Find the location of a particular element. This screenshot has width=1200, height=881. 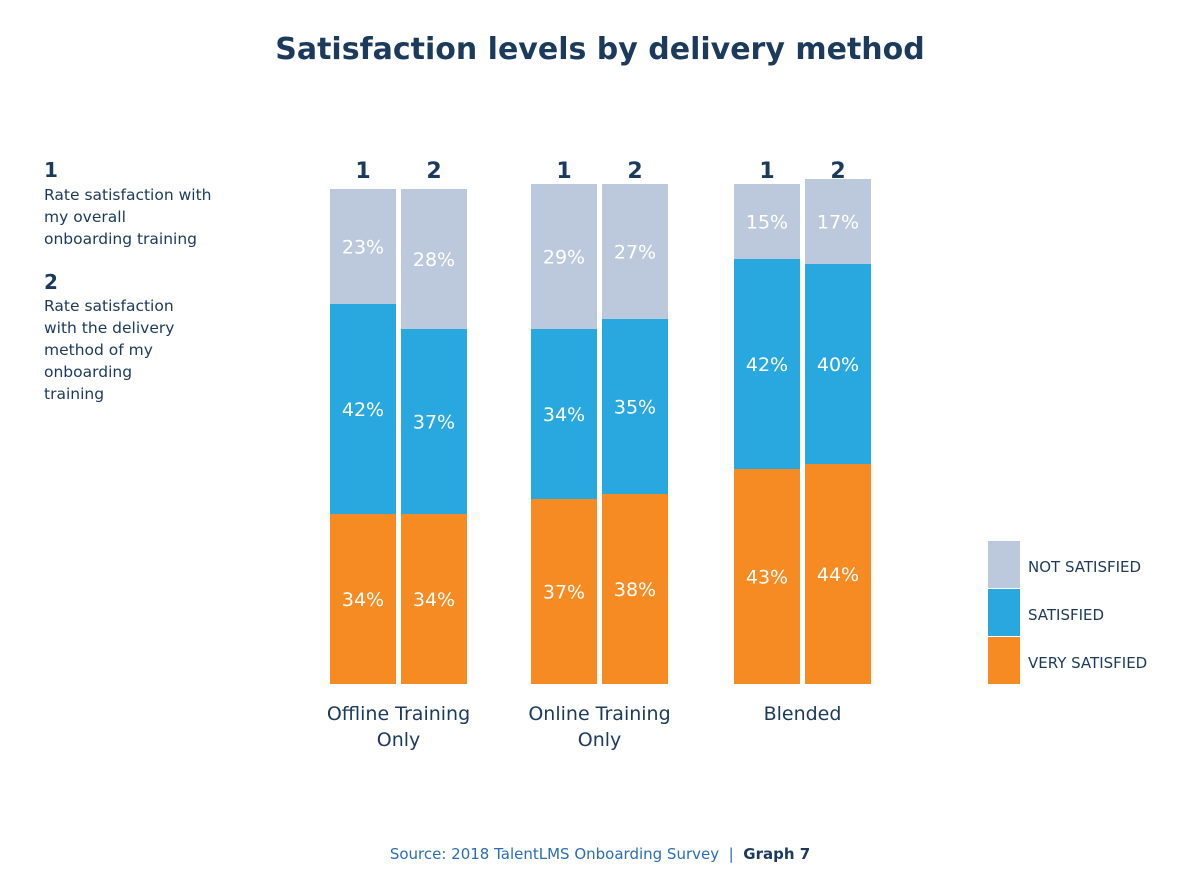

source-text: Source: 2018 TalentLMS Onboarding Survey is located at coordinates (554, 854).